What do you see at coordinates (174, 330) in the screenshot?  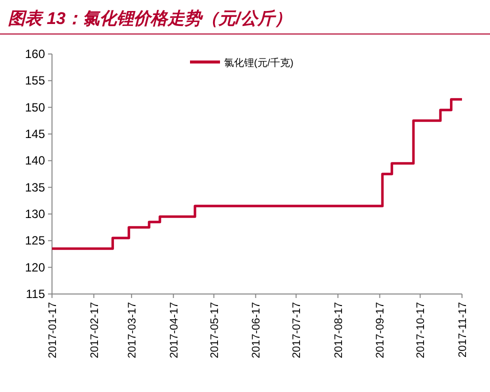 I see `x-tick-label: 2017-04-17` at bounding box center [174, 330].